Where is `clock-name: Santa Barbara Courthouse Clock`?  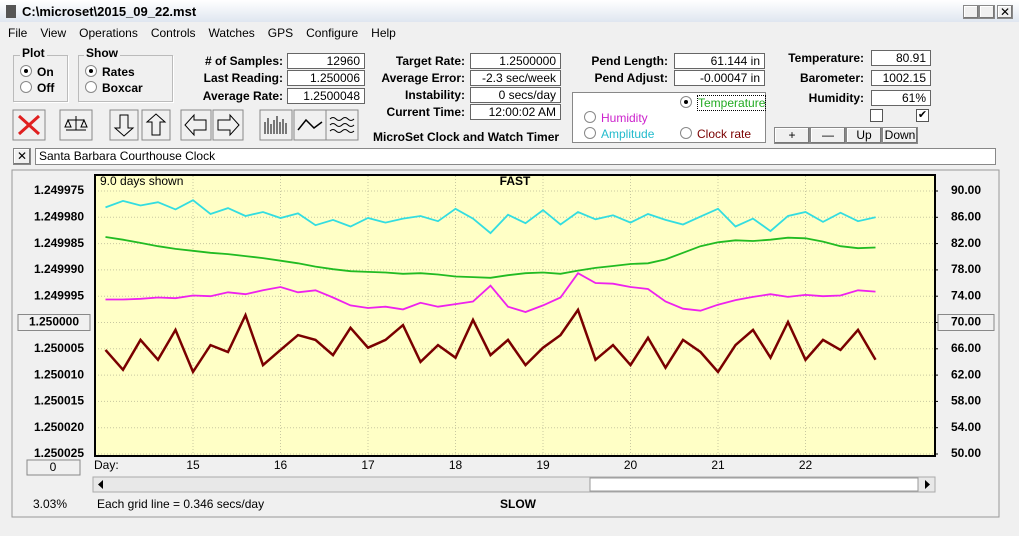 clock-name: Santa Barbara Courthouse Clock is located at coordinates (515, 156).